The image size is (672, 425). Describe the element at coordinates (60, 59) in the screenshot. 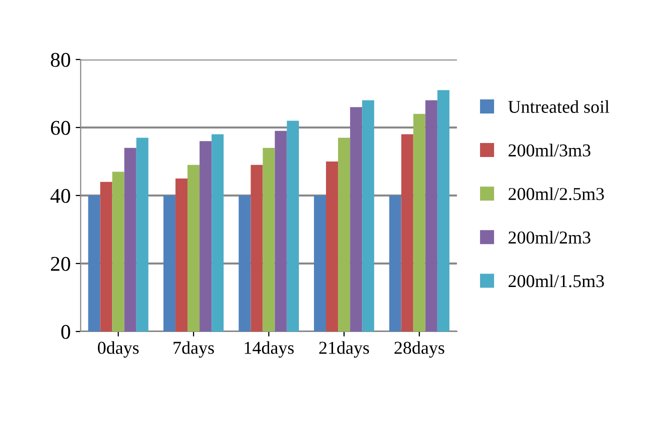

I see `y-tick-label: 80` at that location.